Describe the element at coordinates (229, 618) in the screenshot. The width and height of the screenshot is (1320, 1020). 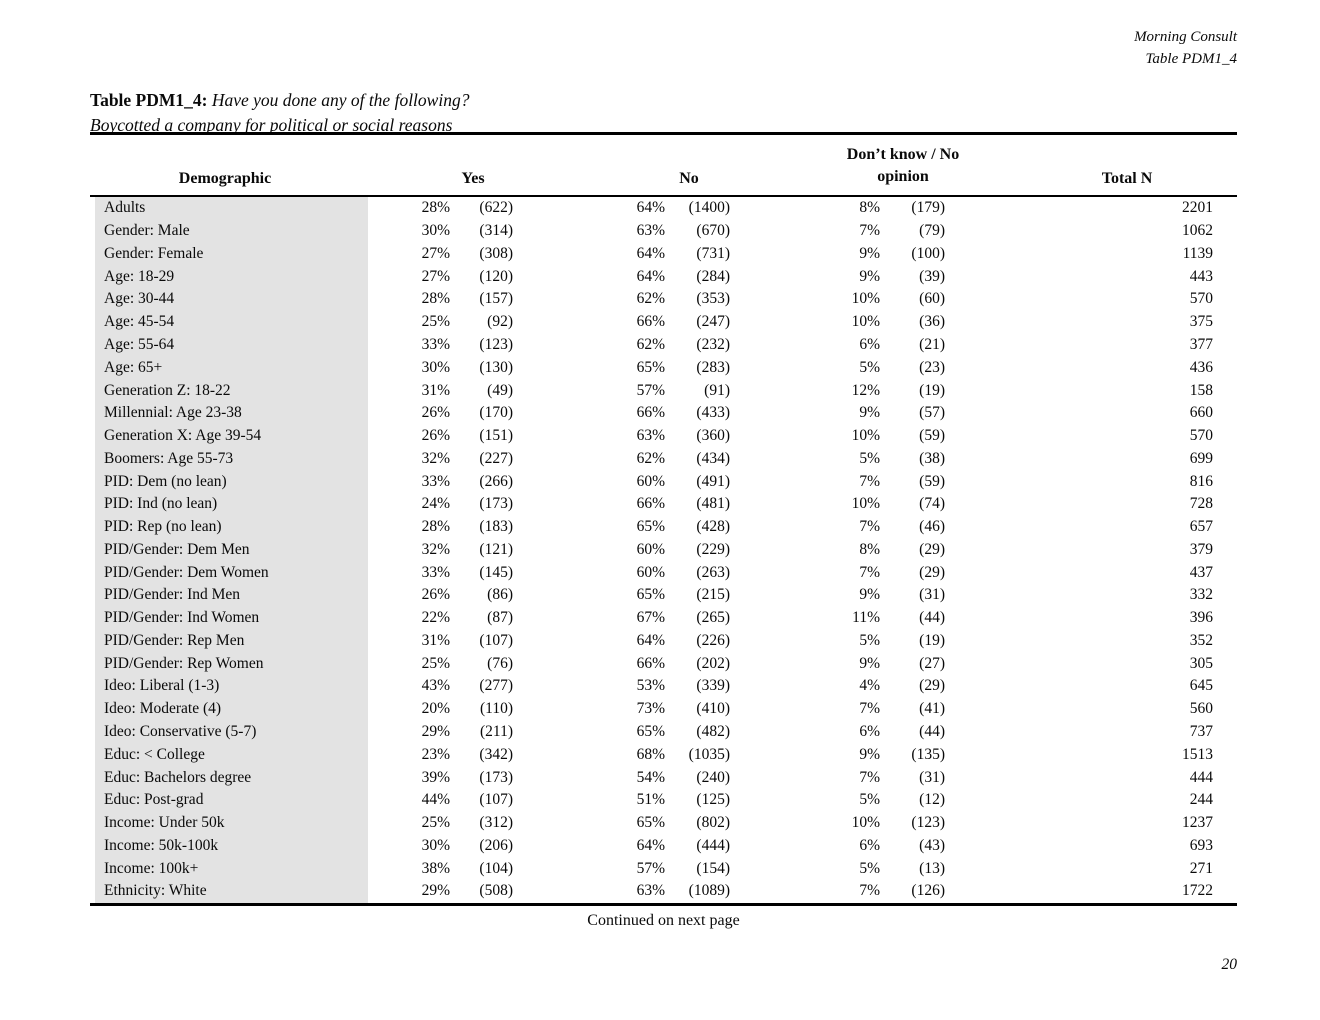
I see `cell-demographic: PID/Gender: Ind Women` at that location.